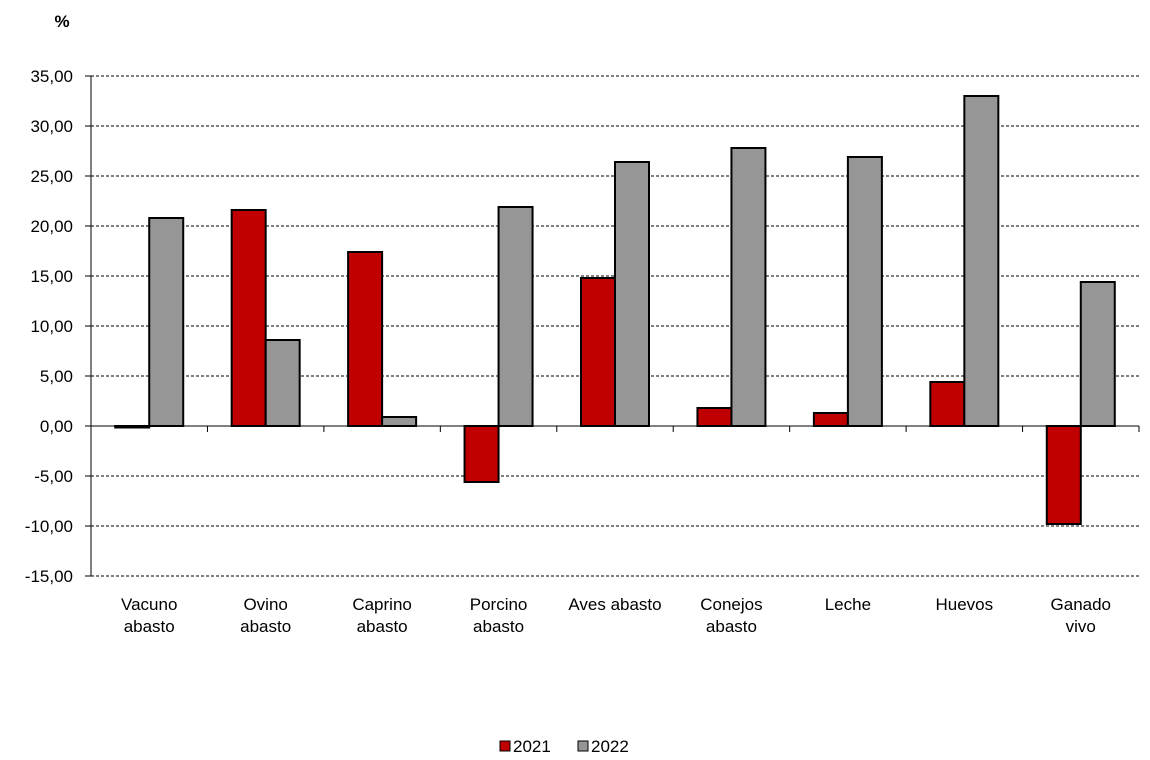 The image size is (1150, 760). What do you see at coordinates (1081, 604) in the screenshot?
I see `x-category-label: Ganado` at bounding box center [1081, 604].